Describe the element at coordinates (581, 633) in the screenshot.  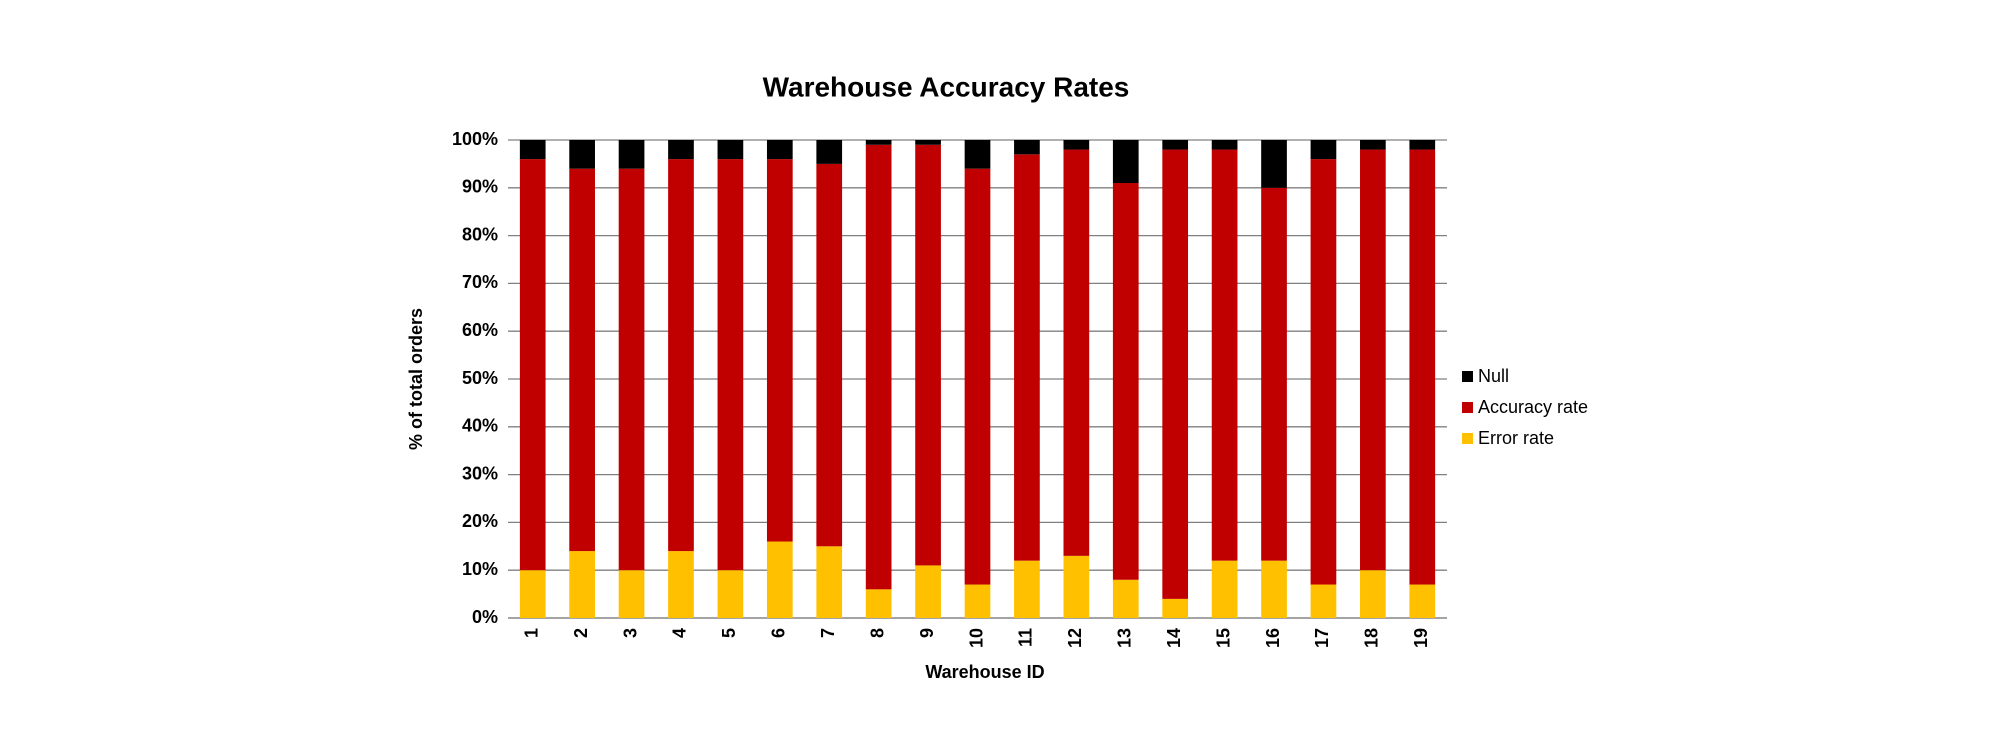
I see `x-tick-label: 2` at that location.